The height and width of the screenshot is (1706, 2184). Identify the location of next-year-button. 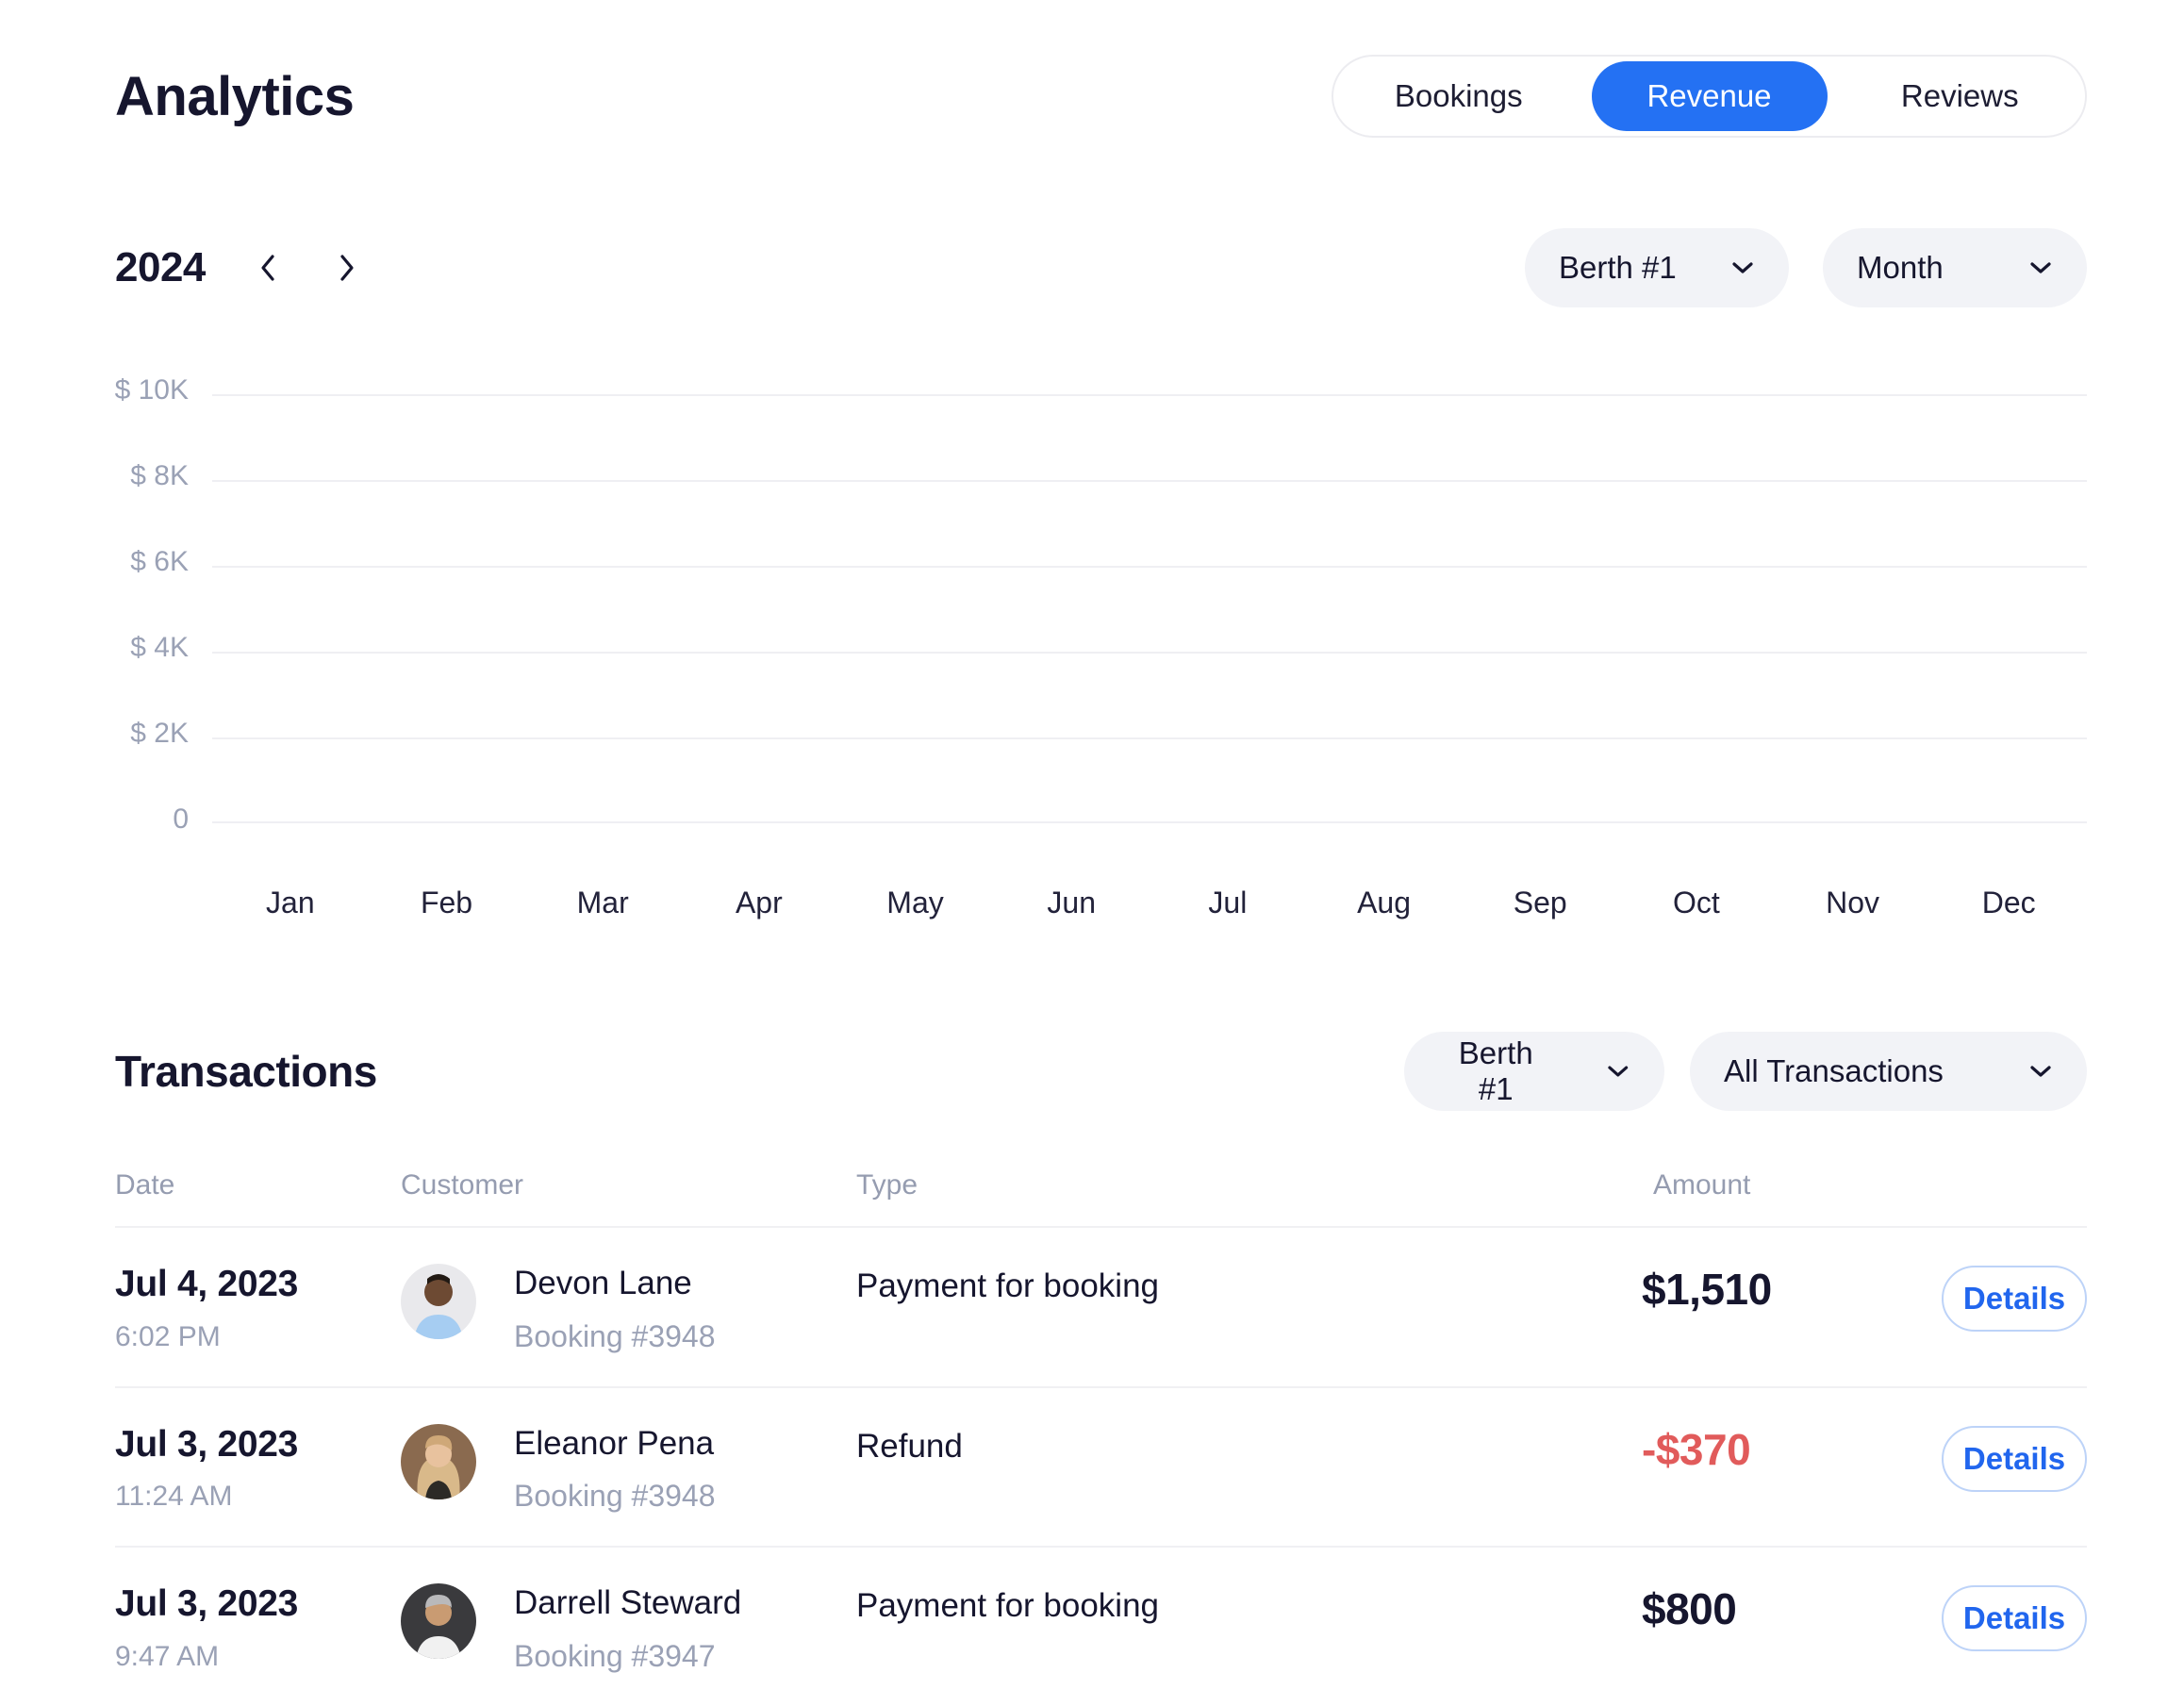
(347, 267).